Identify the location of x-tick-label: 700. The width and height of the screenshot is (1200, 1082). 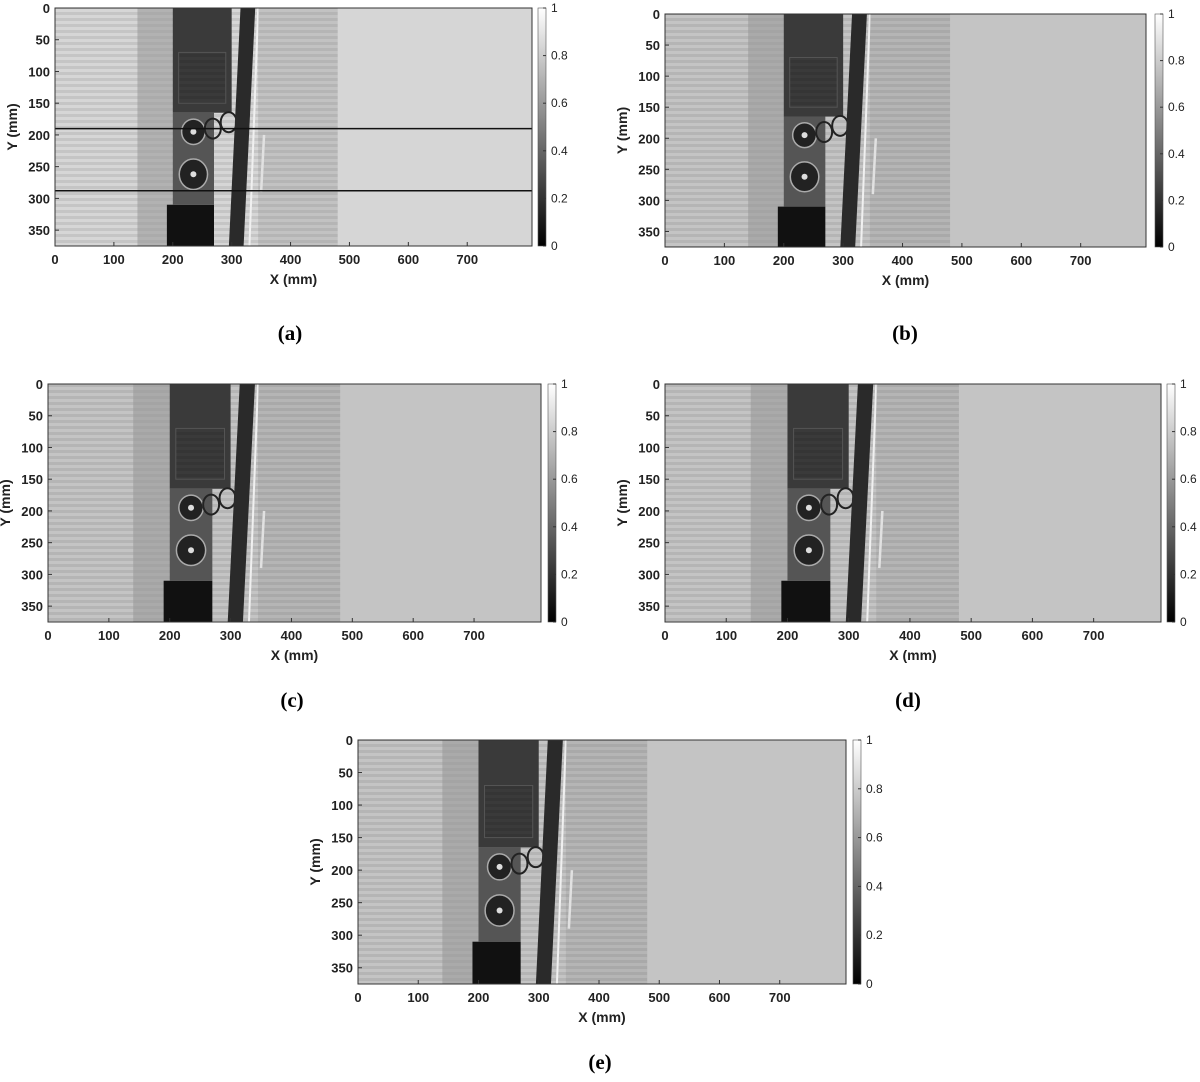
(1081, 260).